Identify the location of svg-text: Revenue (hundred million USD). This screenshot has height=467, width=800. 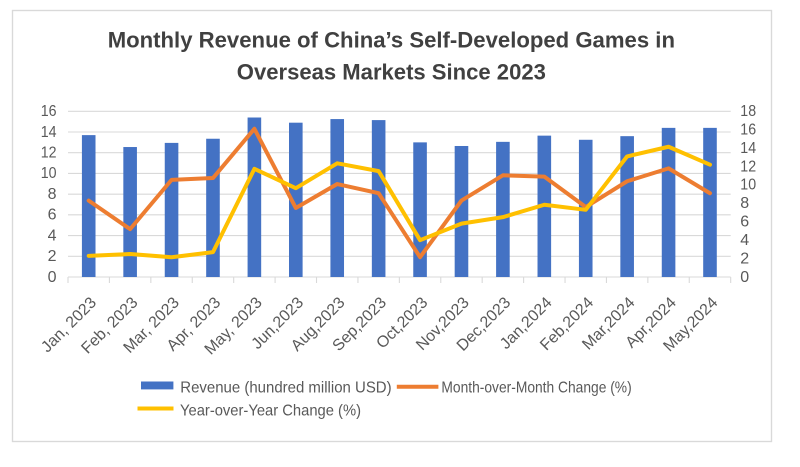
(285, 388).